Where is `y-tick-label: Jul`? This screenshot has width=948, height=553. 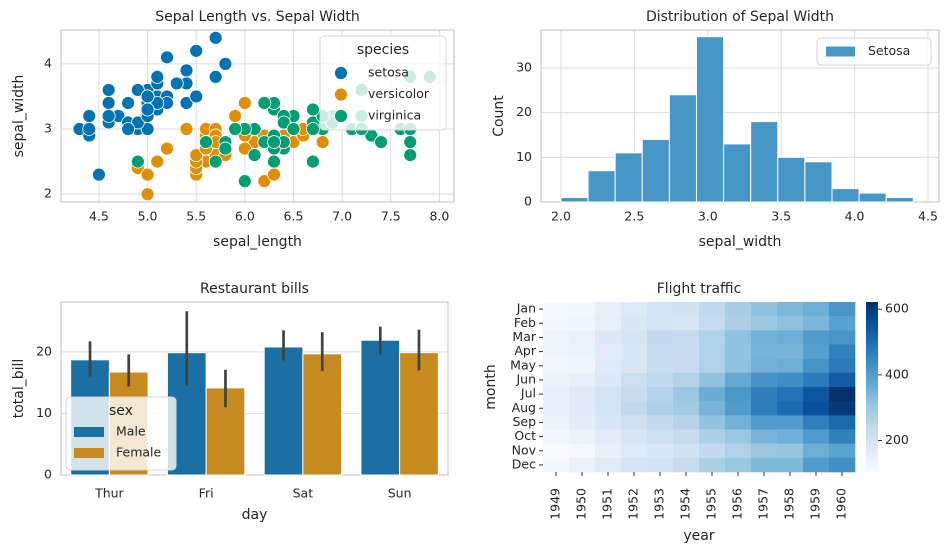 y-tick-label: Jul is located at coordinates (528, 393).